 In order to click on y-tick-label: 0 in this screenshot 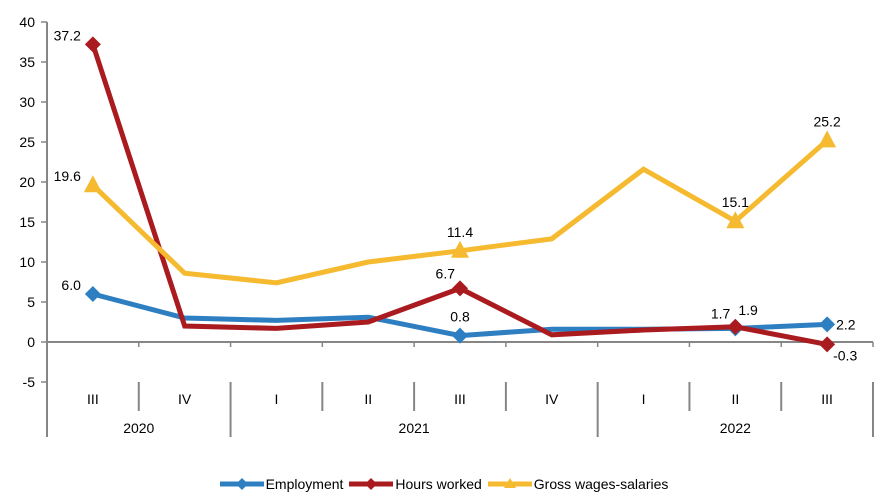, I will do `click(31, 342)`.